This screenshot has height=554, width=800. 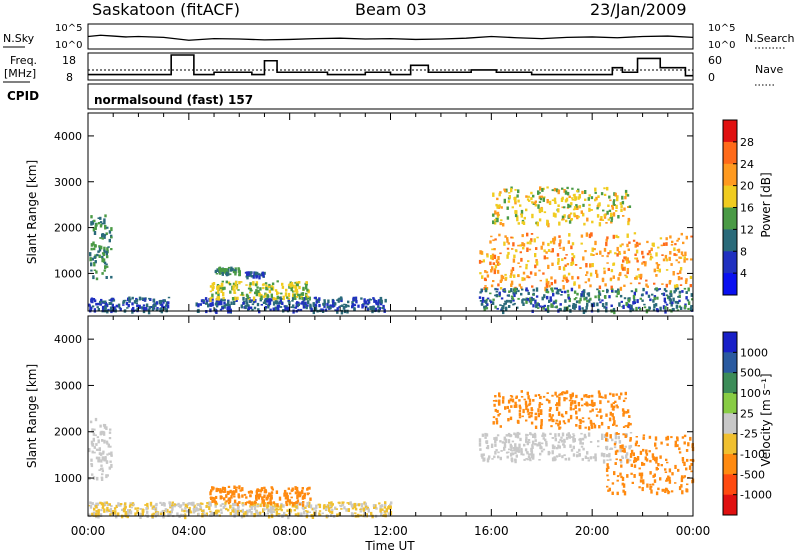 What do you see at coordinates (20, 73) in the screenshot?
I see `freq-label-2: [MHz]` at bounding box center [20, 73].